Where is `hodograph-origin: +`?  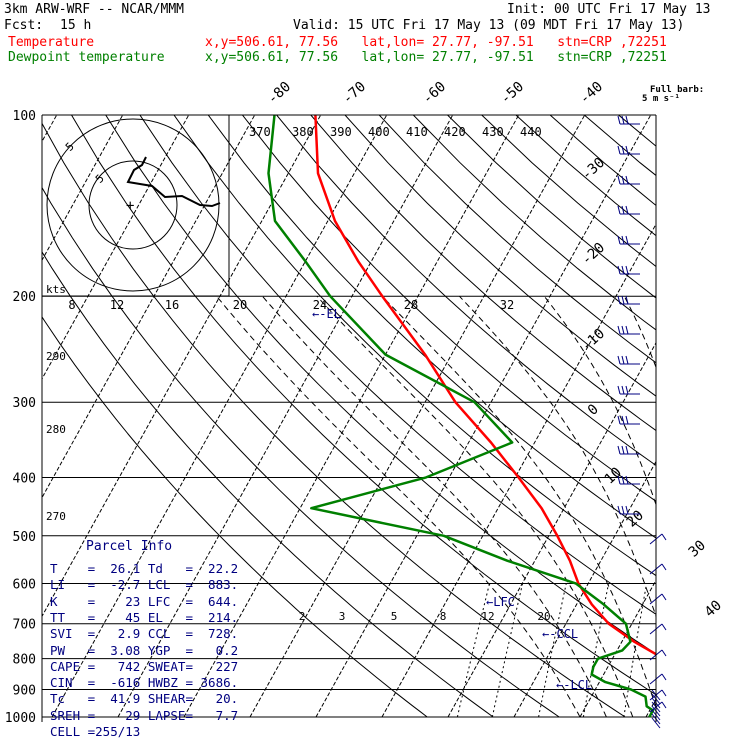
hodograph-origin: + is located at coordinates (130, 206).